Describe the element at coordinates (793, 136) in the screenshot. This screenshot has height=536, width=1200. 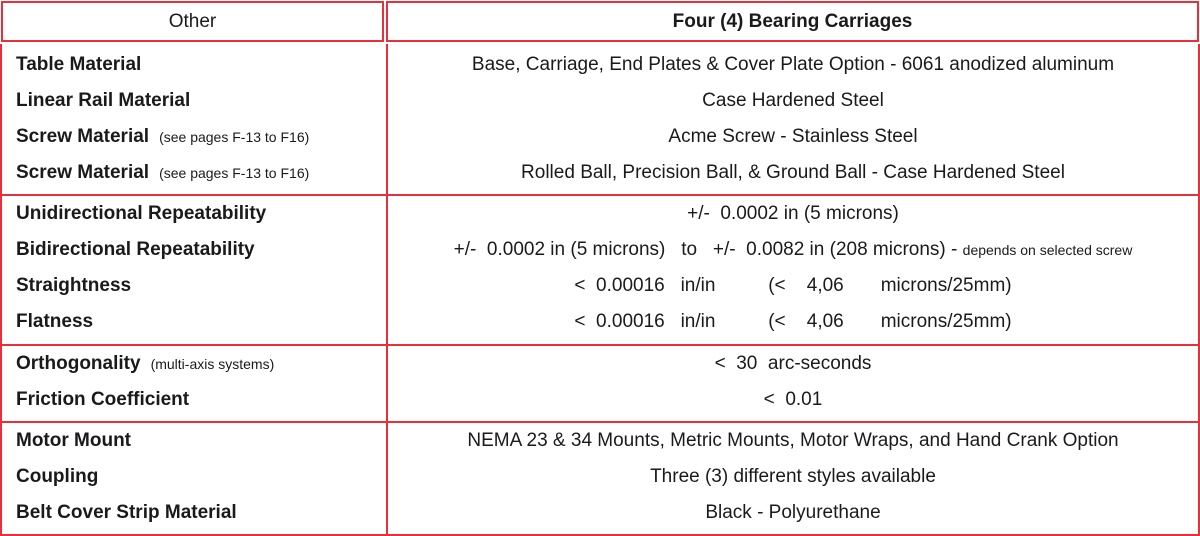
I see `row-value: Acme Screw - Stainless Steel` at that location.